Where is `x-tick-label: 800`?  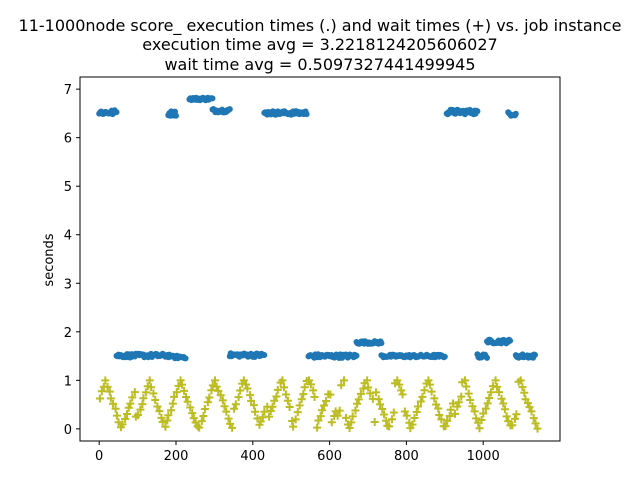 x-tick-label: 800 is located at coordinates (406, 456).